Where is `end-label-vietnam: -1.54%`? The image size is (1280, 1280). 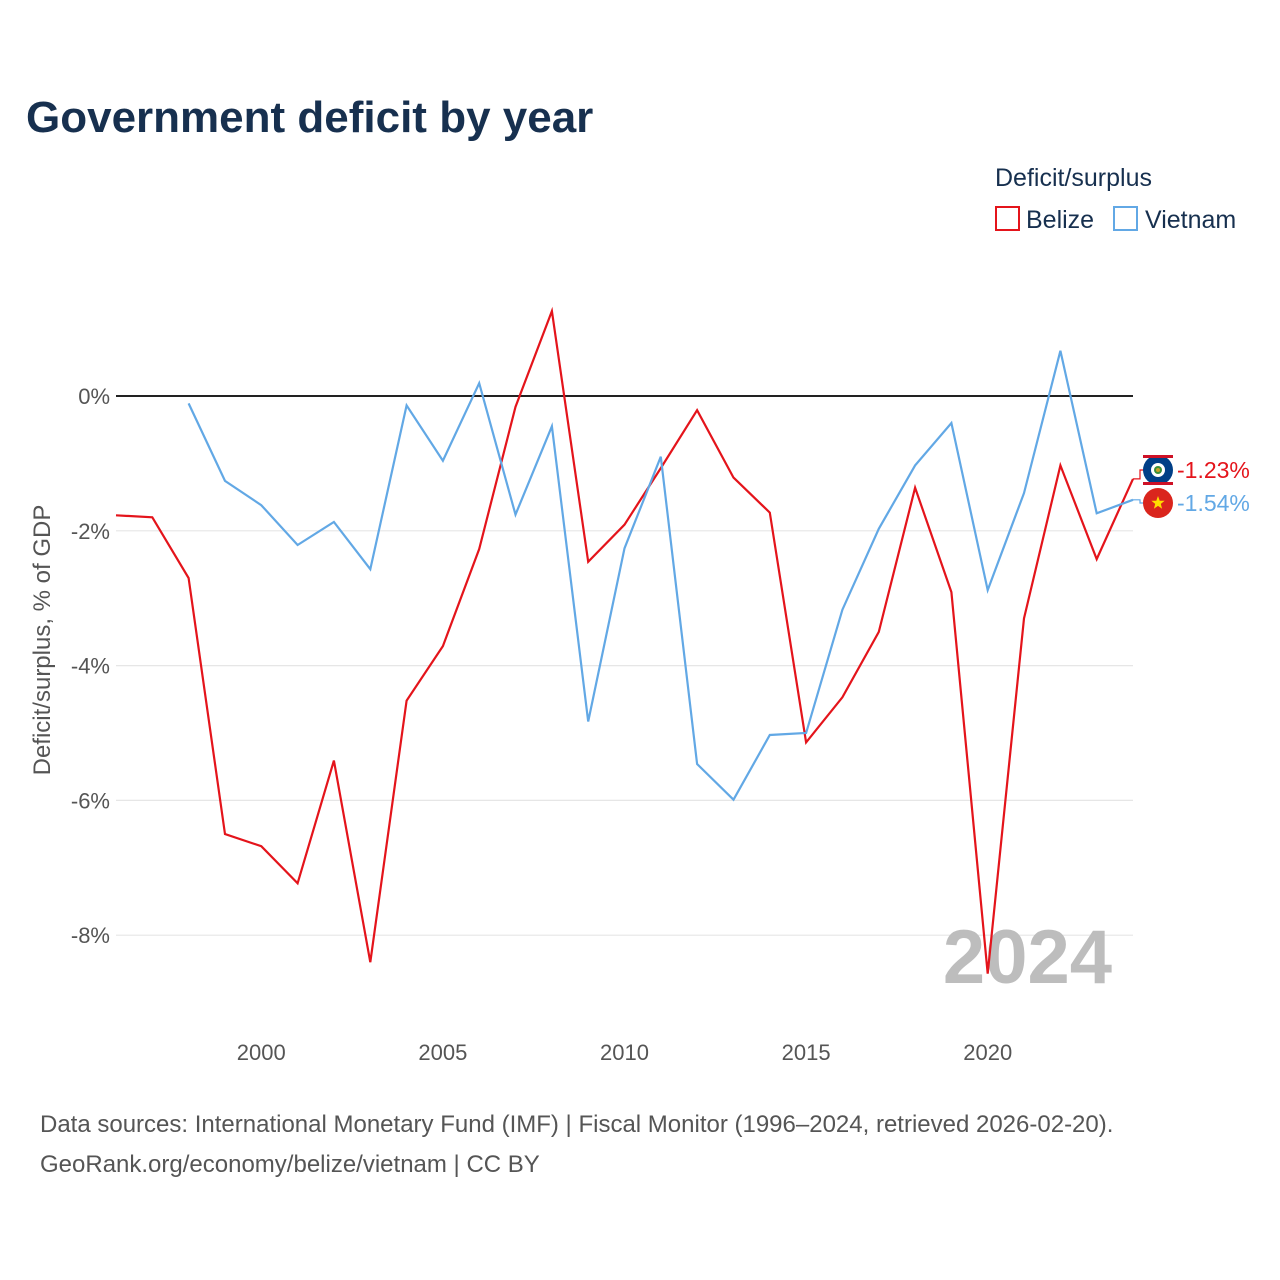 end-label-vietnam: -1.54% is located at coordinates (1213, 503).